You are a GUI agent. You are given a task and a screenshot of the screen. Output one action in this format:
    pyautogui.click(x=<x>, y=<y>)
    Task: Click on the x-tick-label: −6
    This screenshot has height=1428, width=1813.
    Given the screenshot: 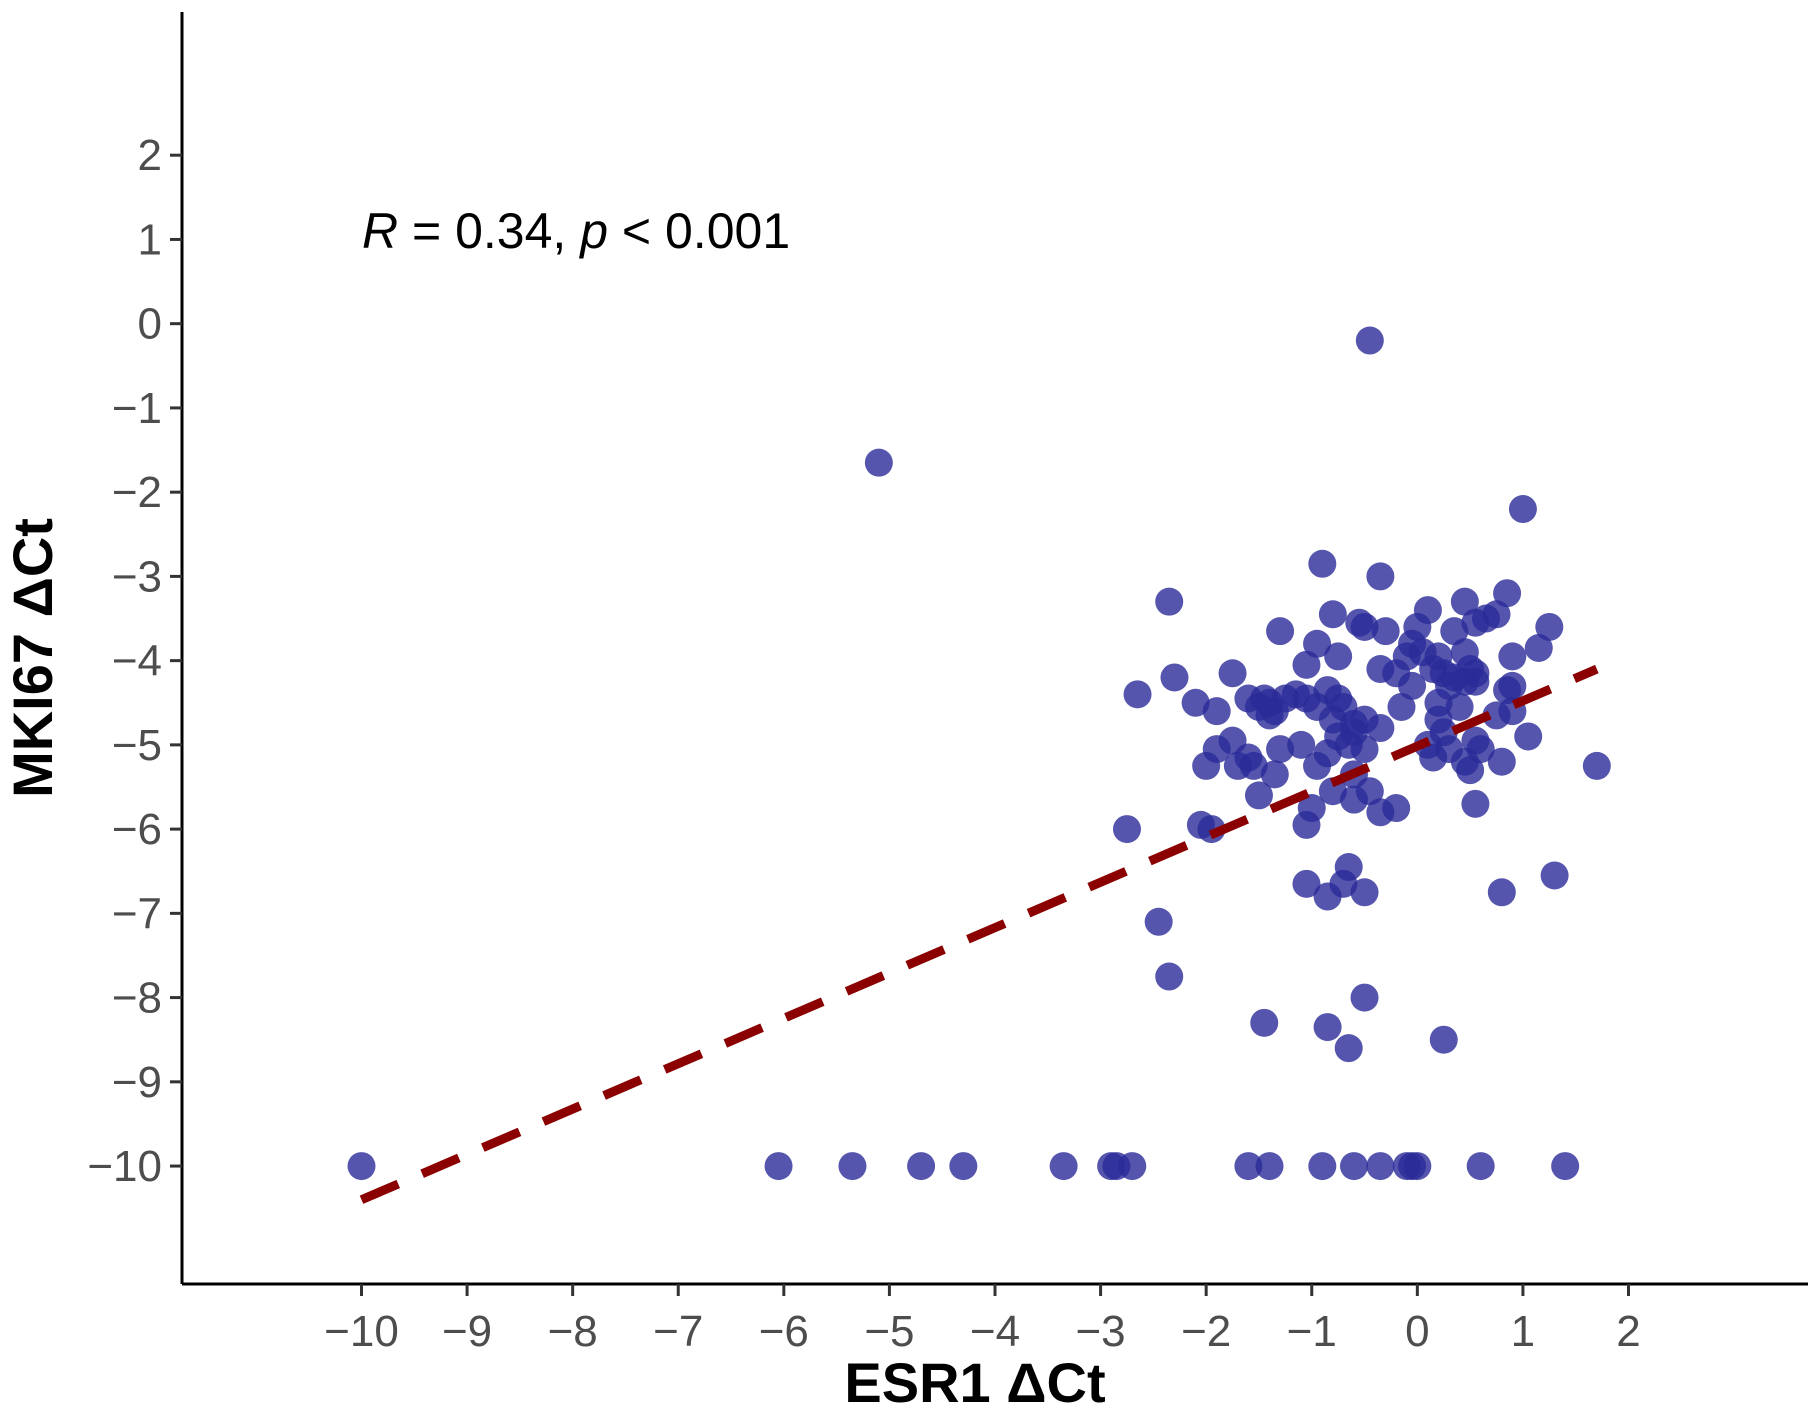 What is the action you would take?
    pyautogui.click(x=784, y=1331)
    